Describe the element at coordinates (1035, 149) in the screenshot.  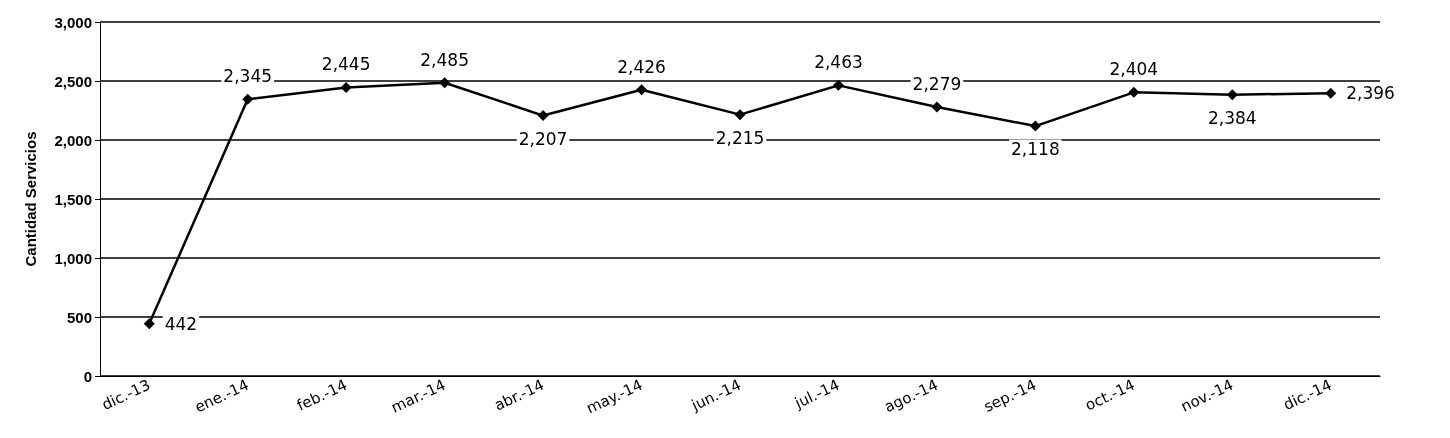
I see `data-label: 2,118` at that location.